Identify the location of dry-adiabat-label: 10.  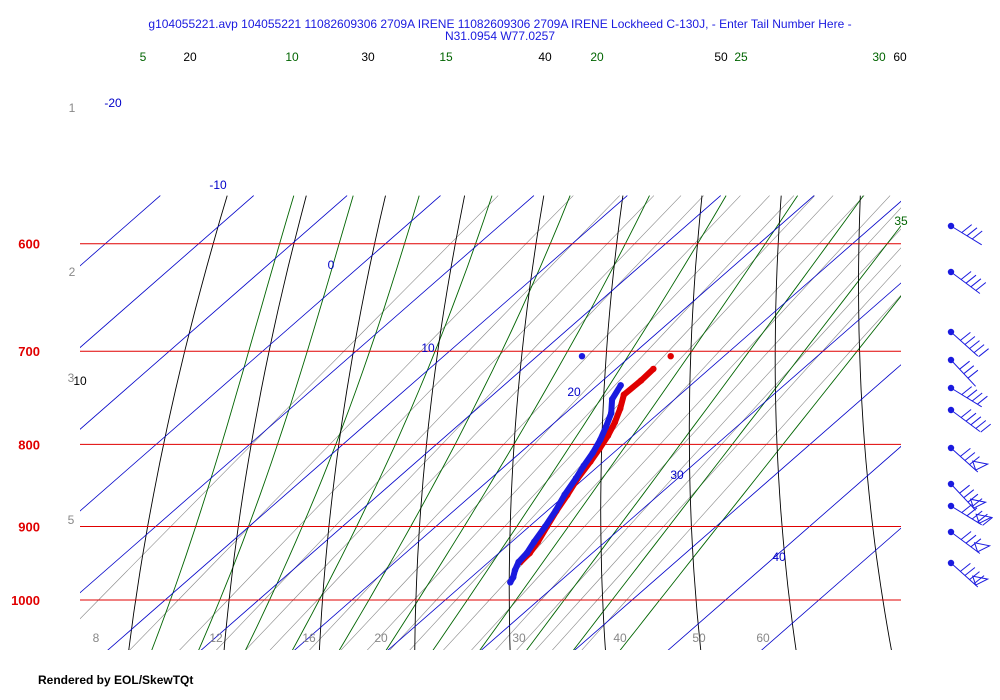
(80, 381).